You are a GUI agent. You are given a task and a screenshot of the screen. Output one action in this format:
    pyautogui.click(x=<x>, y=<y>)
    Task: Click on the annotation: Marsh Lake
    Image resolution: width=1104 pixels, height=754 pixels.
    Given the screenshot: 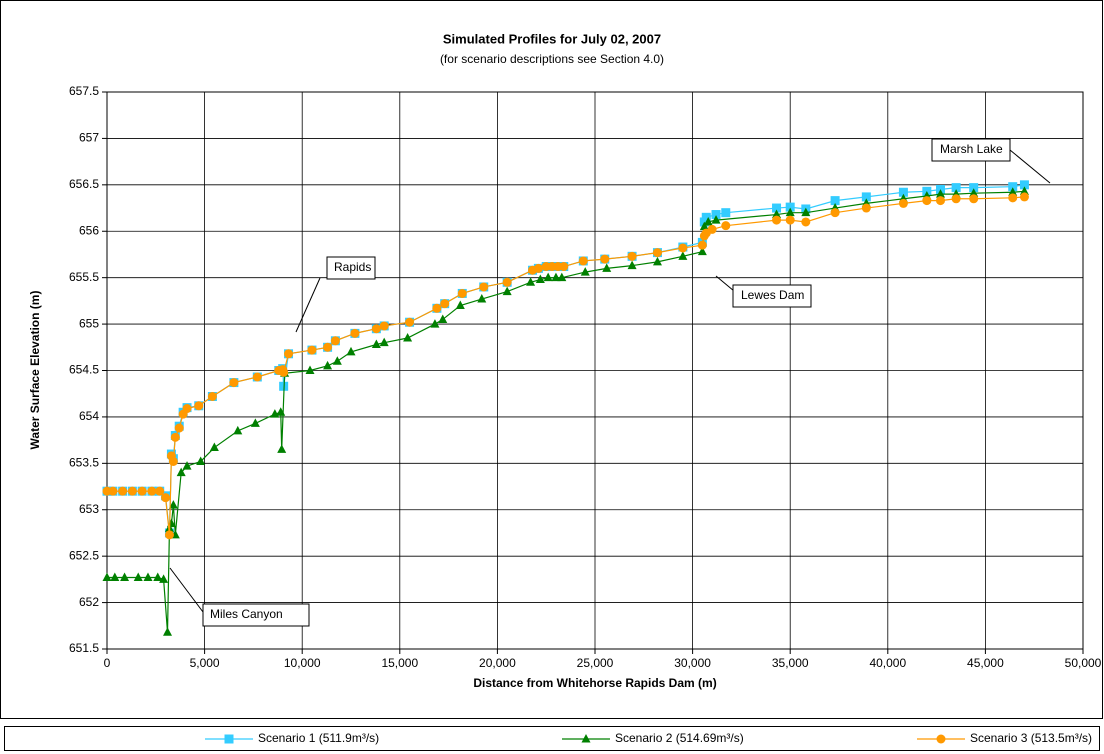 What is the action you would take?
    pyautogui.click(x=971, y=149)
    